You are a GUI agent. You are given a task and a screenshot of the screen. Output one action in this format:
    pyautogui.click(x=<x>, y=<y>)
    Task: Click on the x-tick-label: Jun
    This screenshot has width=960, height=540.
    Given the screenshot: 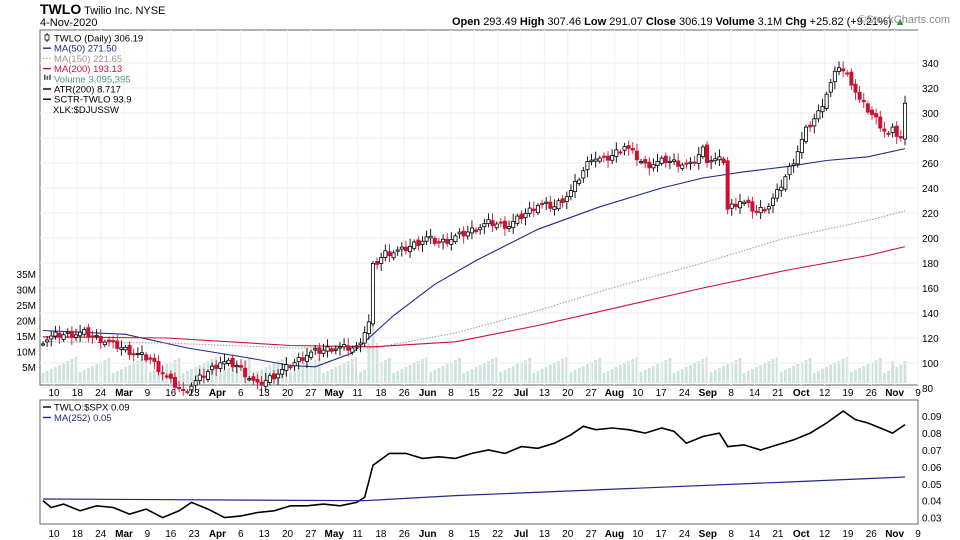 What is the action you would take?
    pyautogui.click(x=428, y=393)
    